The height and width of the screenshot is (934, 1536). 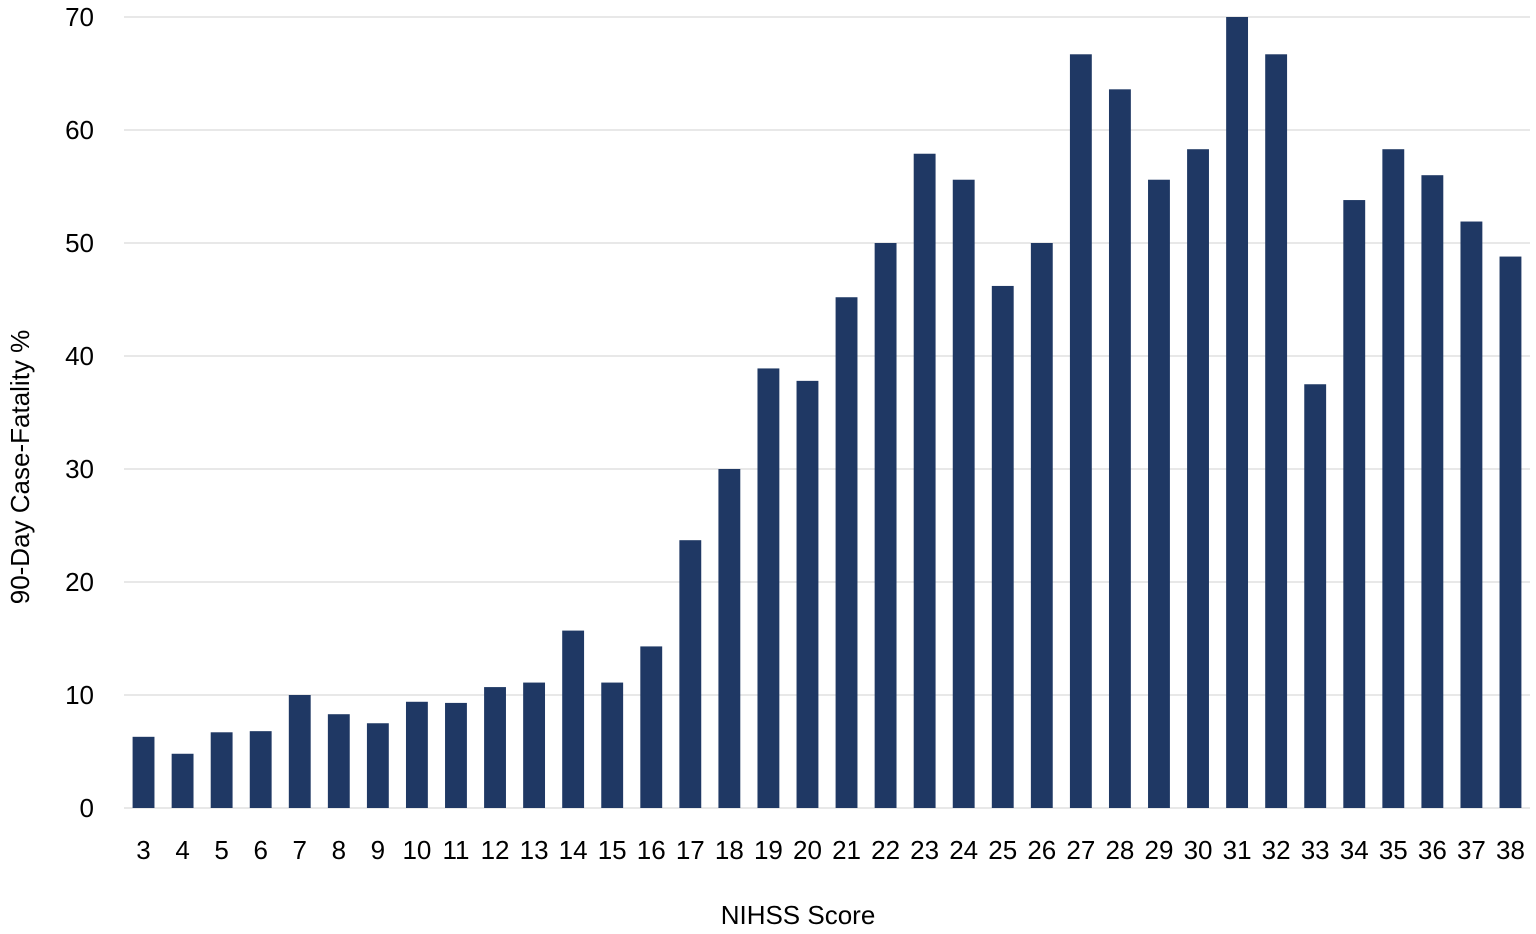 What do you see at coordinates (573, 850) in the screenshot?
I see `x-tick-label: 14` at bounding box center [573, 850].